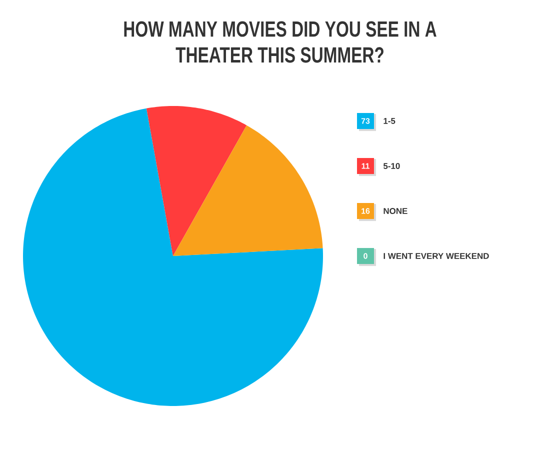 This screenshot has height=458, width=560. Describe the element at coordinates (396, 211) in the screenshot. I see `legend-label: NONE` at that location.